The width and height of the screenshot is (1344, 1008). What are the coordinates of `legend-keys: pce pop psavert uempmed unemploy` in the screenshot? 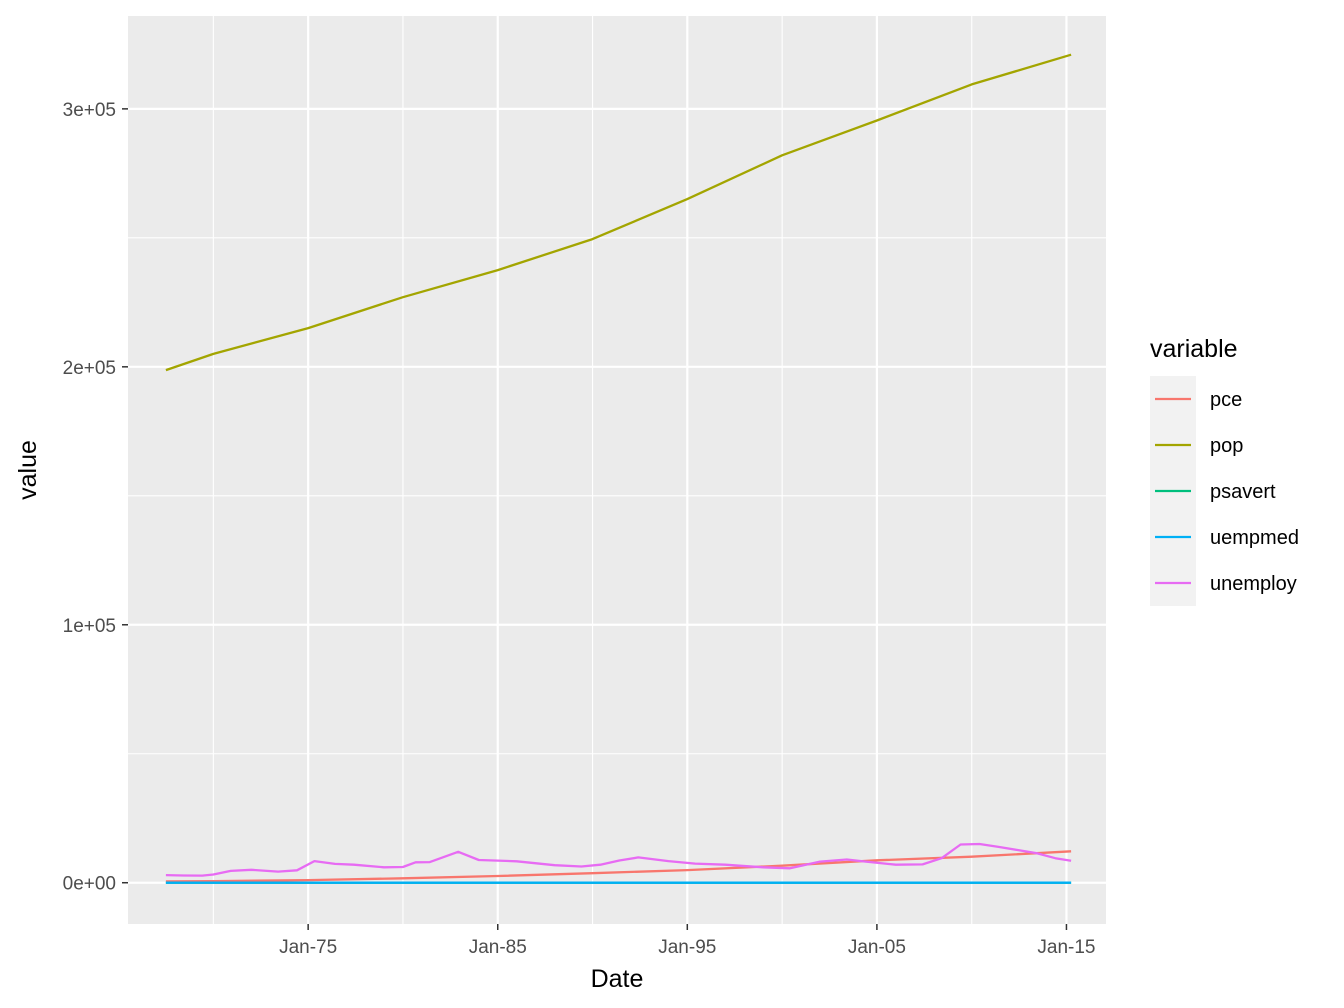 It's located at (1224, 491).